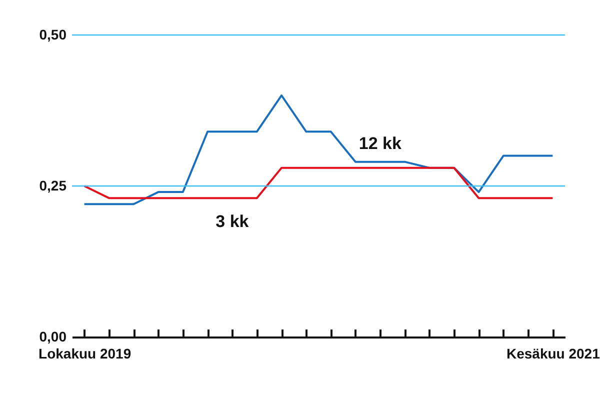  Describe the element at coordinates (380, 143) in the screenshot. I see `series-label: 12 kk` at that location.